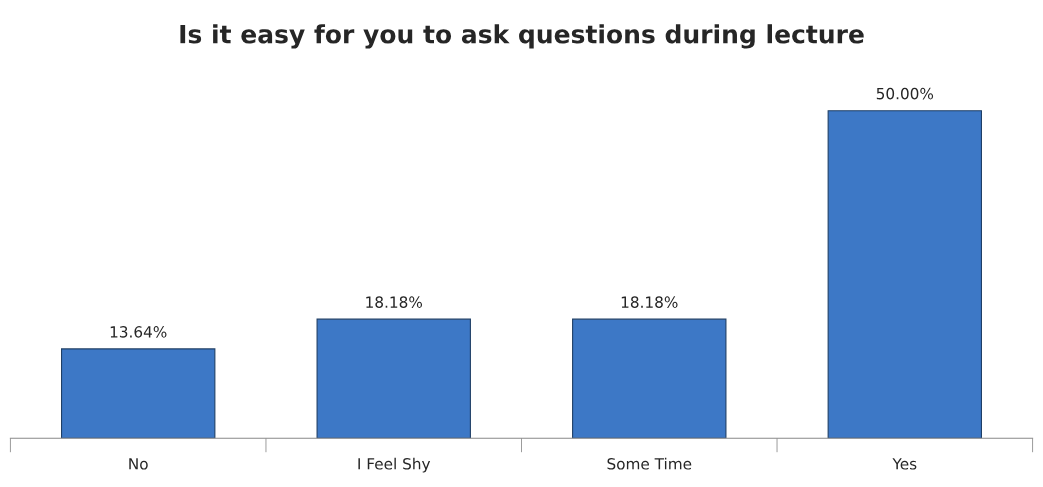 This screenshot has width=1043, height=487. I want to click on x-tick-label: No, so click(138, 464).